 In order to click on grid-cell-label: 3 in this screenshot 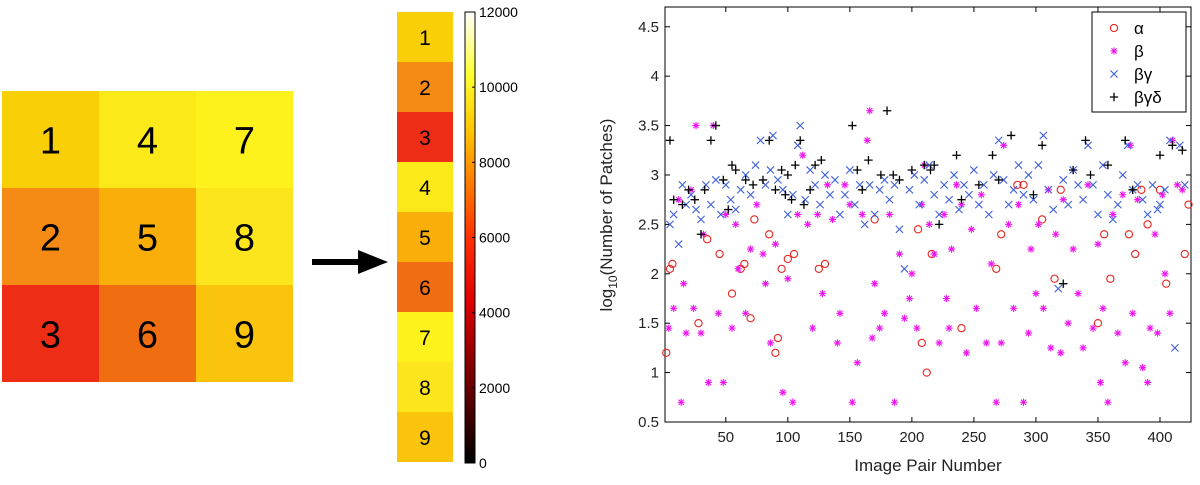, I will do `click(50, 336)`.